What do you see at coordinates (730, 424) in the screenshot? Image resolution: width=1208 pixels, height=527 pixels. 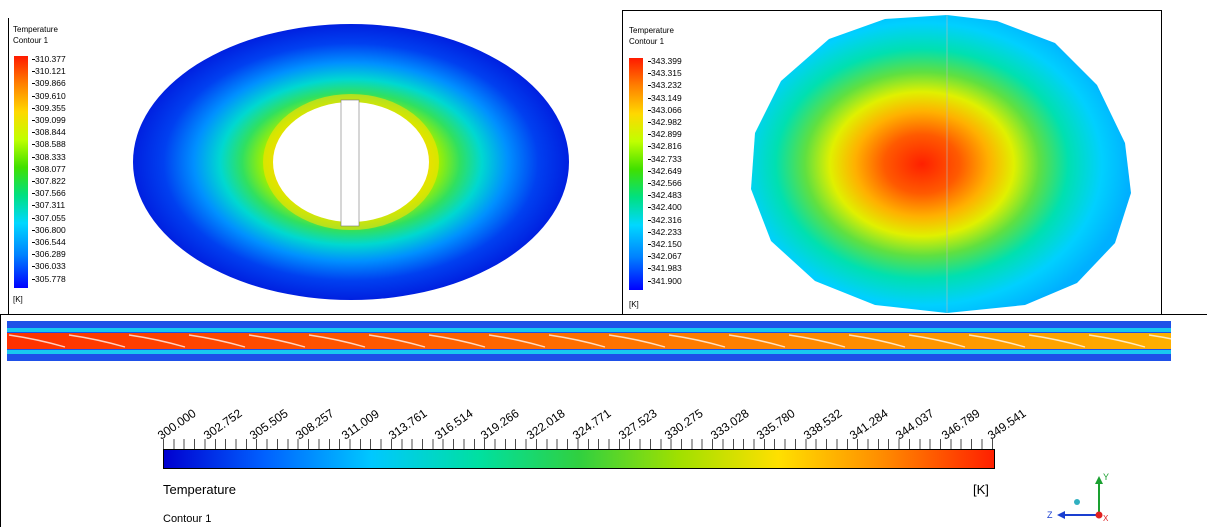 I see `colorbar-tick-label: 333.028` at bounding box center [730, 424].